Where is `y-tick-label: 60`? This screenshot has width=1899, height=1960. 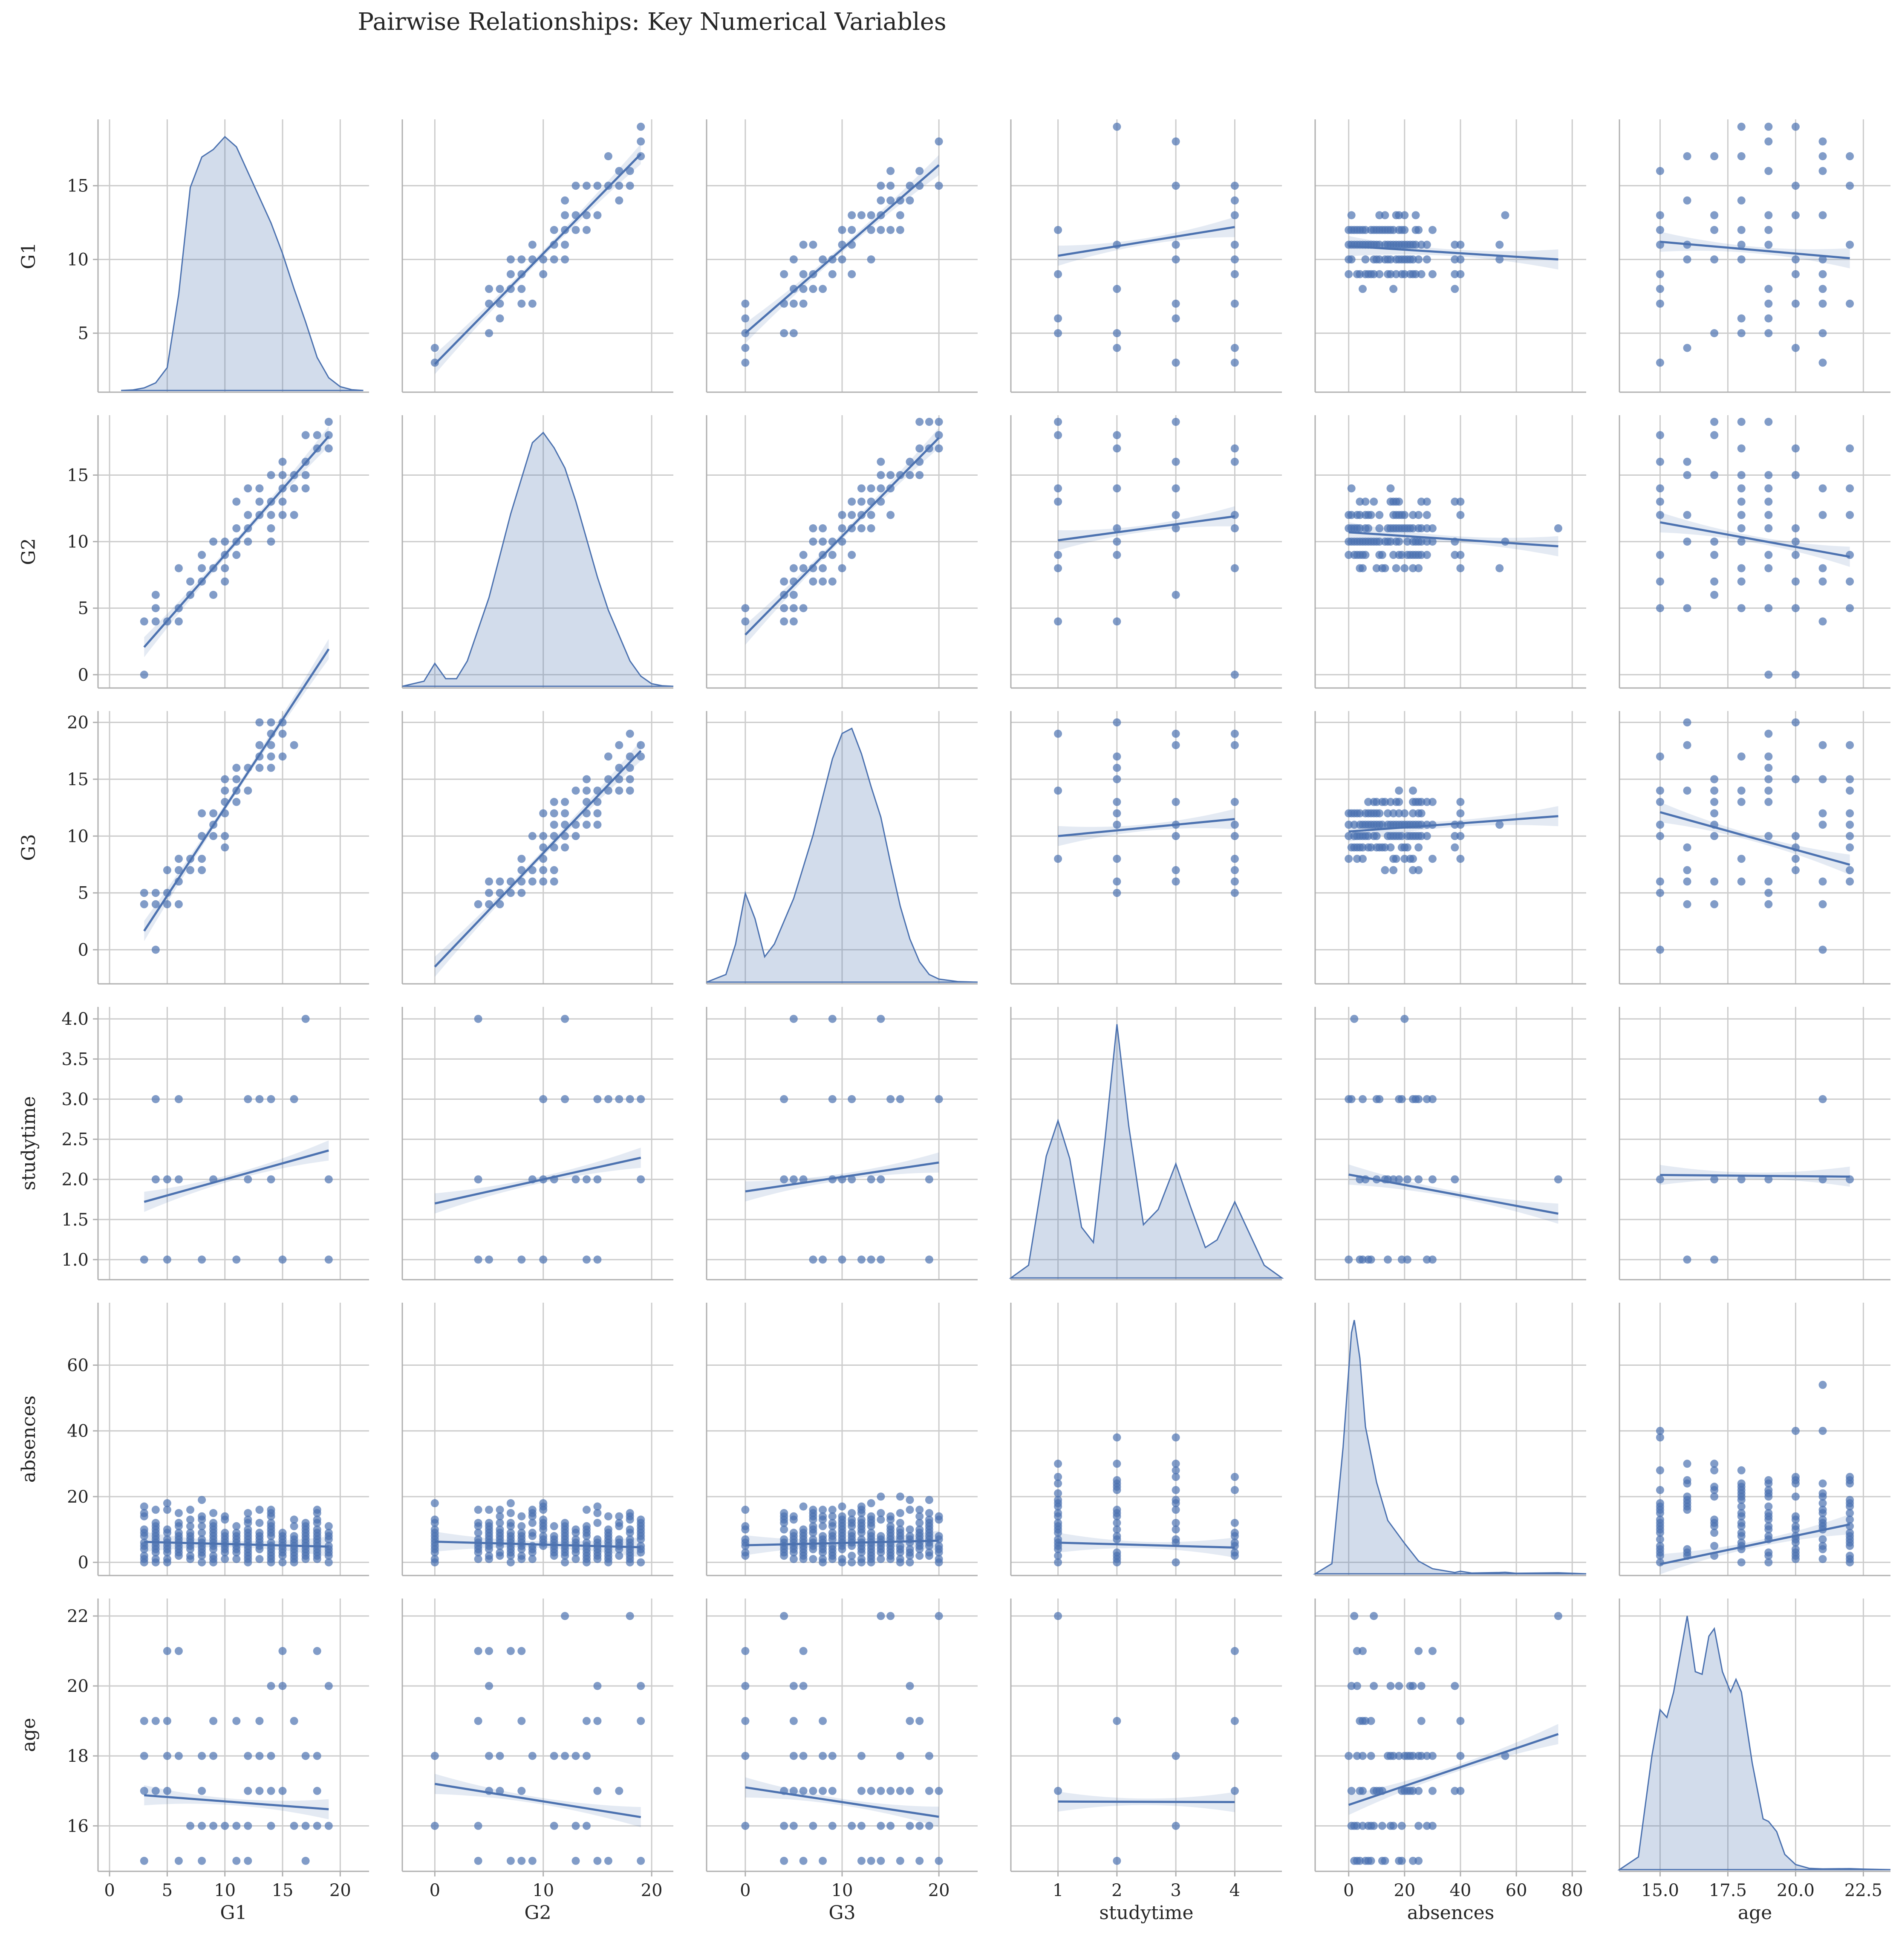
y-tick-label: 60 is located at coordinates (78, 1366).